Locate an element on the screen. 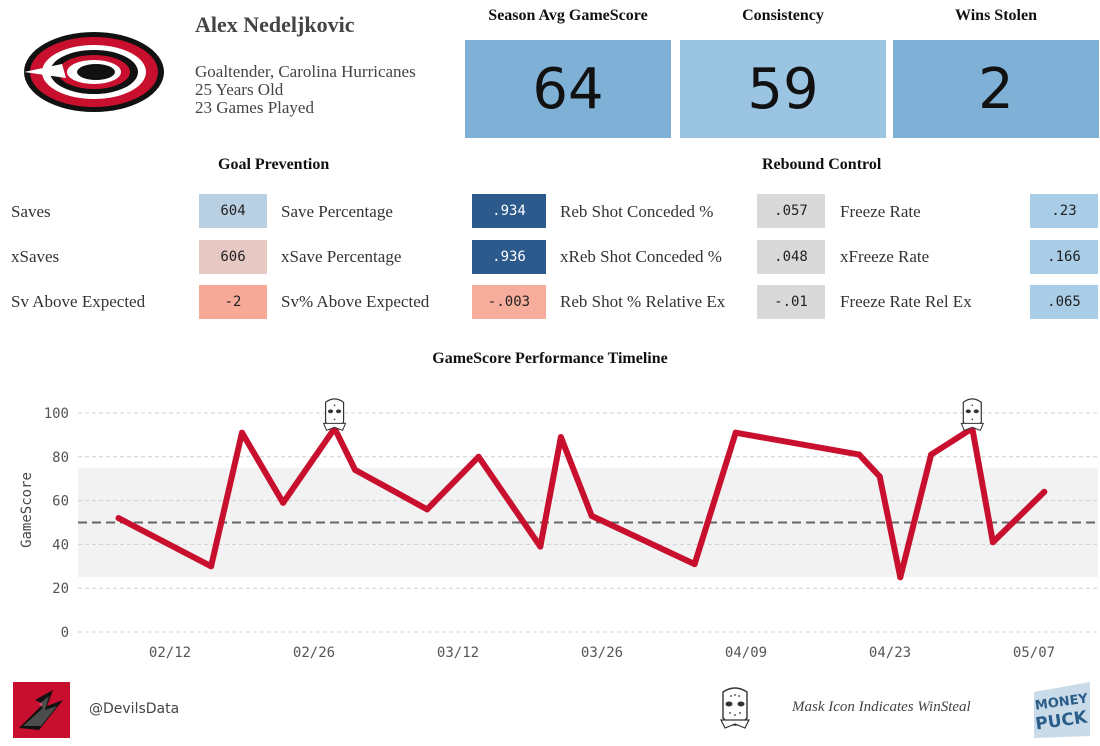  stat-value-save-percentage: .934 is located at coordinates (509, 211).